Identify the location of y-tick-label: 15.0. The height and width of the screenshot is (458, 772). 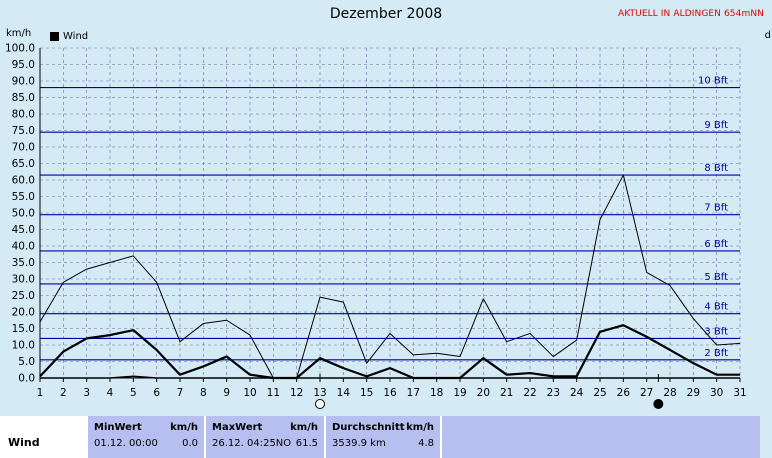
(23, 329).